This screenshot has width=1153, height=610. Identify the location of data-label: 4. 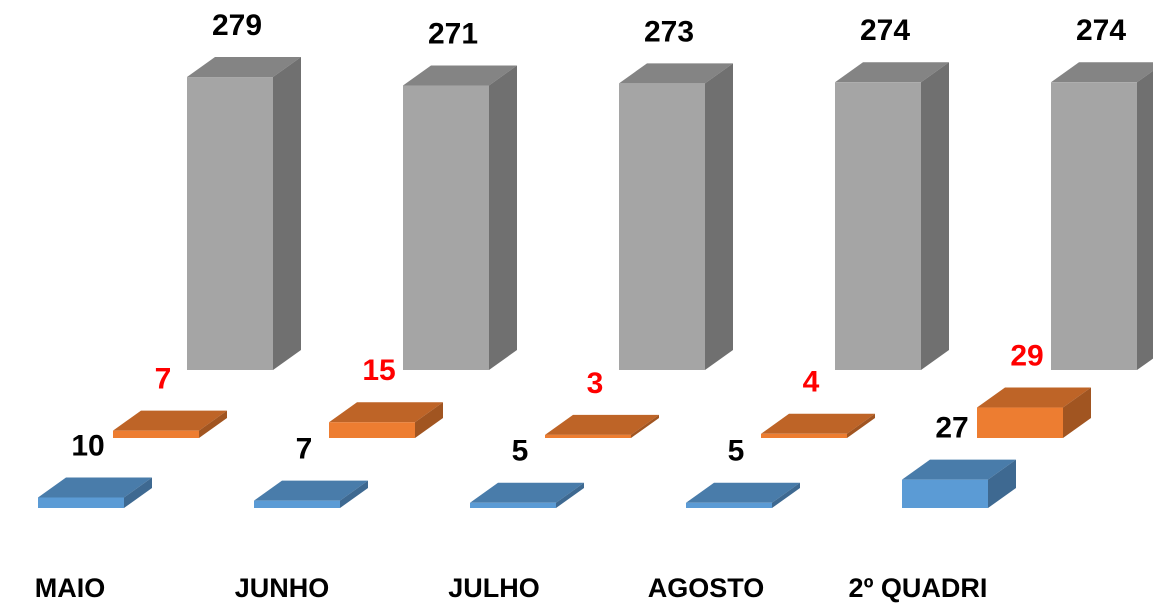
(811, 382).